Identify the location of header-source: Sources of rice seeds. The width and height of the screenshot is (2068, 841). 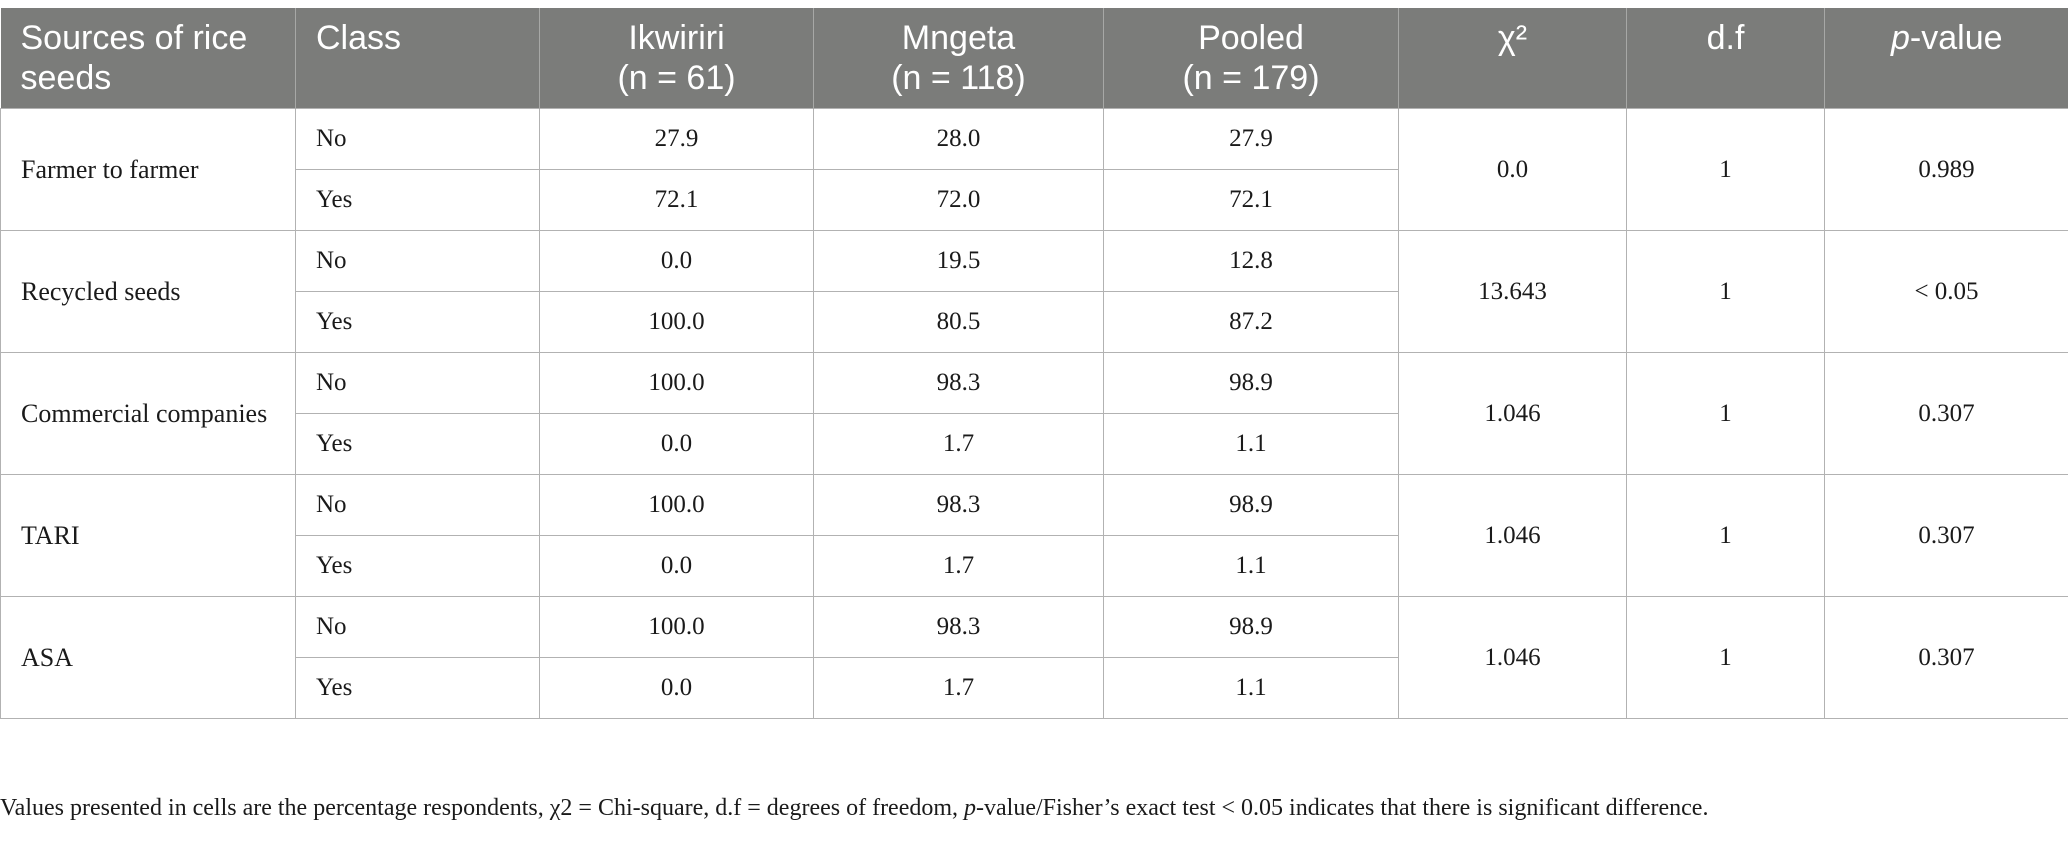
(148, 58).